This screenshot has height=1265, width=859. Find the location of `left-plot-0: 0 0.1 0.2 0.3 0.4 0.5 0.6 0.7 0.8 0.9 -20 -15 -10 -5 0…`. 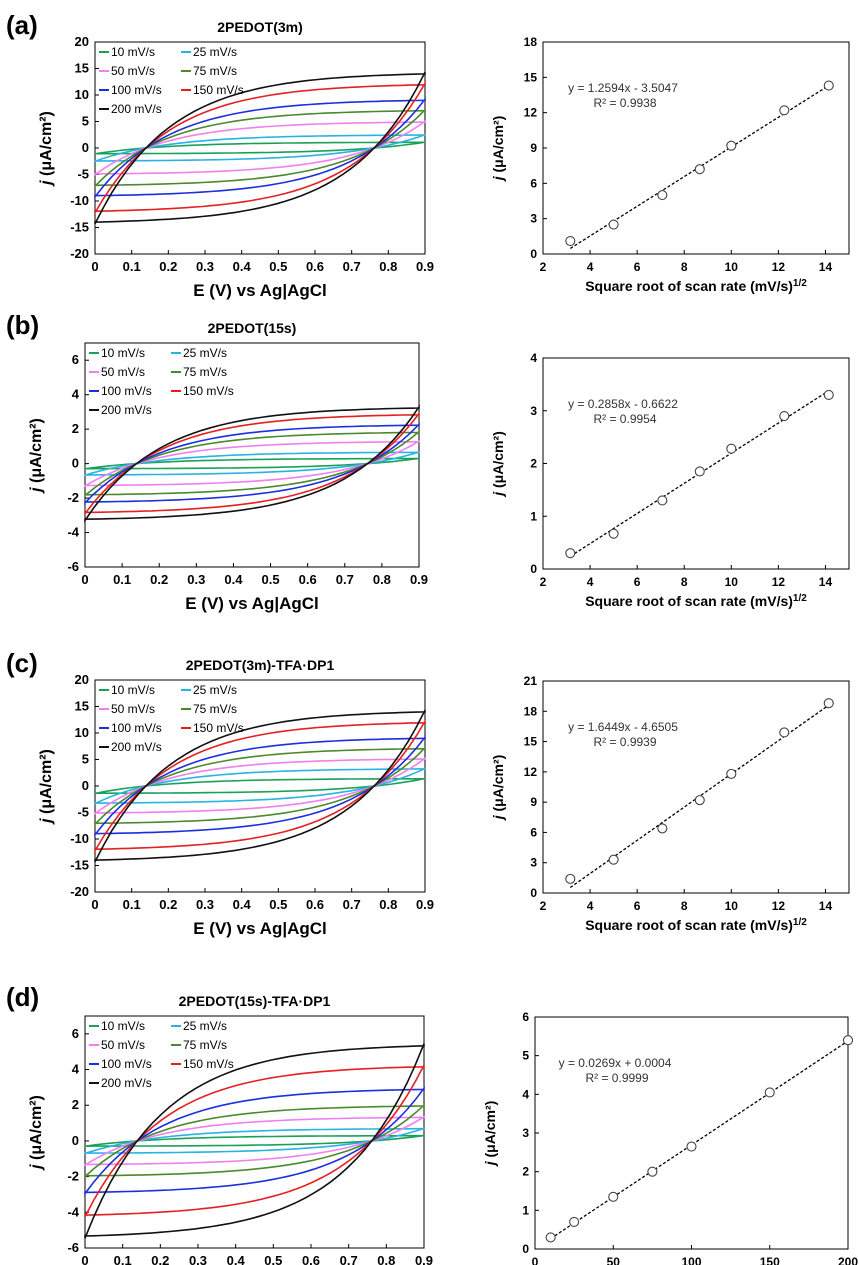

left-plot-0: 0 0.1 0.2 0.3 0.4 0.5 0.6 0.7 0.8 0.9 -20 -15 -10 -5 0… is located at coordinates (220, 155).